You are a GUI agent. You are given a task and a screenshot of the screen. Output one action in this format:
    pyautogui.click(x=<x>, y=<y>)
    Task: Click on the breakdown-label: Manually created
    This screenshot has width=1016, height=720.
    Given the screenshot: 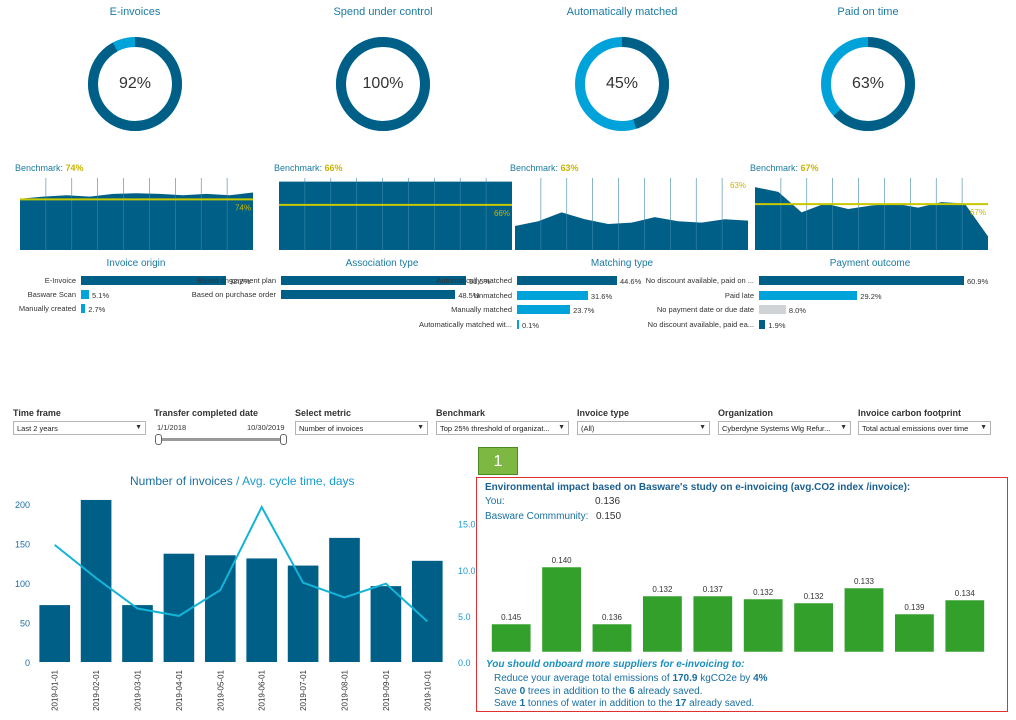 What is the action you would take?
    pyautogui.click(x=47, y=308)
    